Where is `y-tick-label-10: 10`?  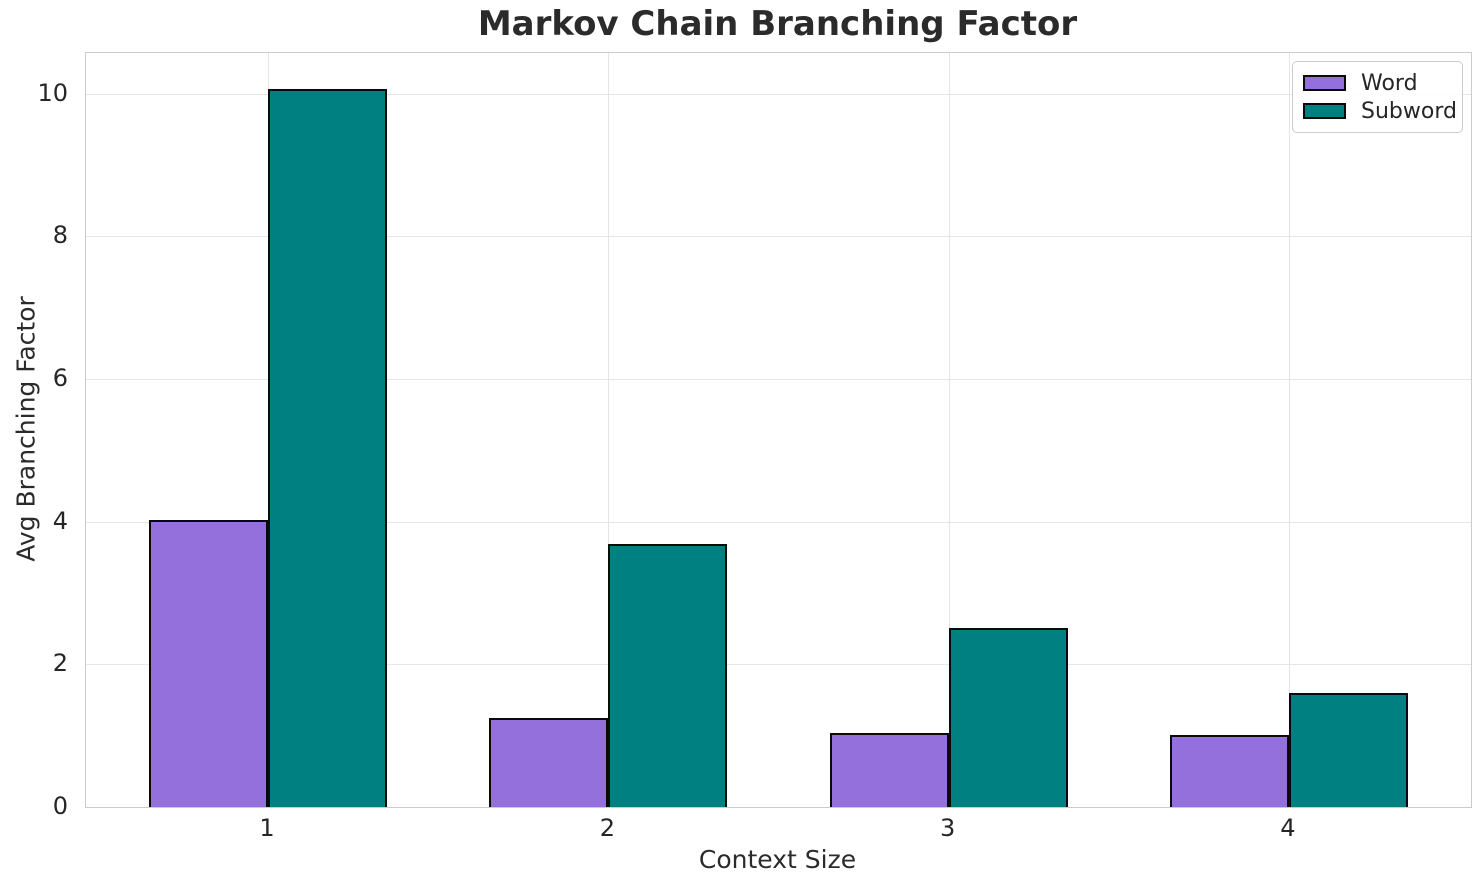 y-tick-label-10: 10 is located at coordinates (52, 92).